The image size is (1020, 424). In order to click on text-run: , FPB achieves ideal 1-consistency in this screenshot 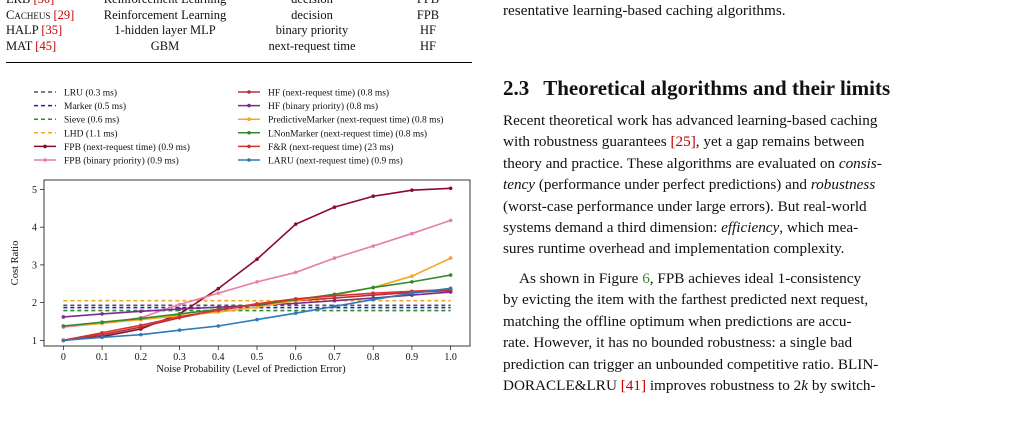, I will do `click(755, 278)`.